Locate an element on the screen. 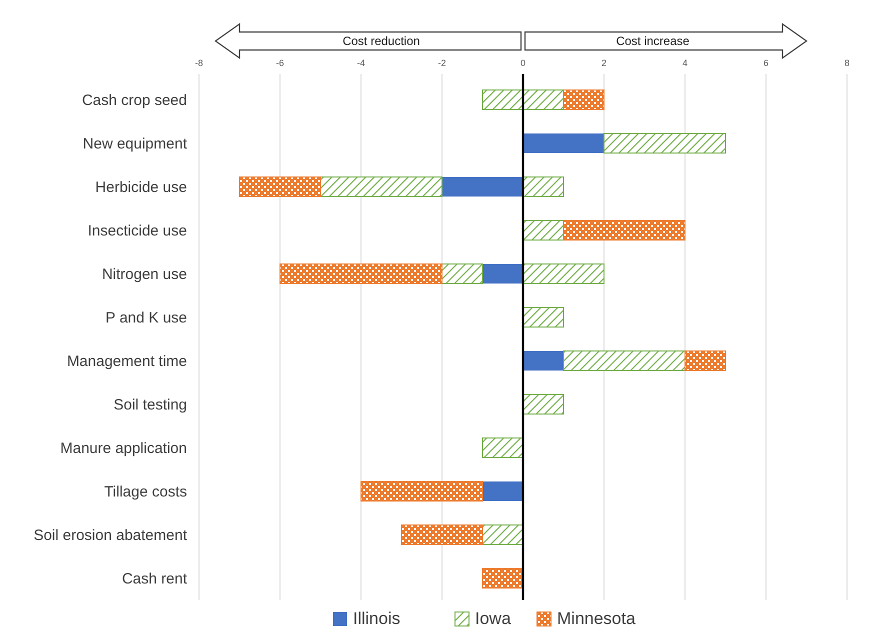 This screenshot has width=871, height=630. y-tick-label: Manure application is located at coordinates (123, 448).